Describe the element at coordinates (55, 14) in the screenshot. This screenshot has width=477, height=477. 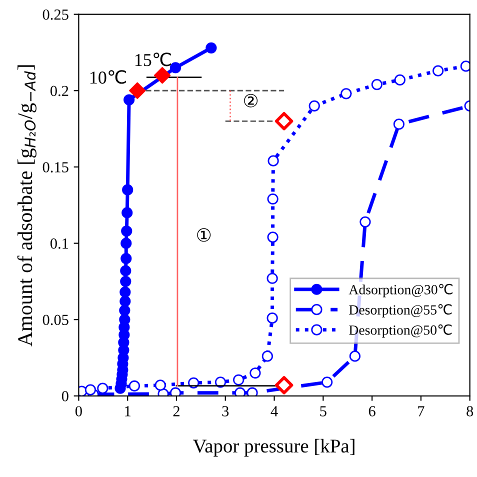
I see `y-tick-label: 0.25` at that location.